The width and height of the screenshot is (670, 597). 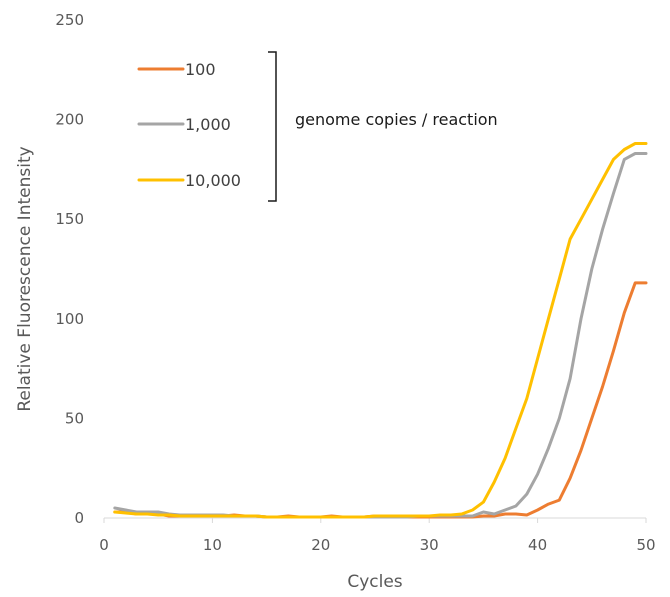 What do you see at coordinates (69, 20) in the screenshot?
I see `y-tick-label: 250` at bounding box center [69, 20].